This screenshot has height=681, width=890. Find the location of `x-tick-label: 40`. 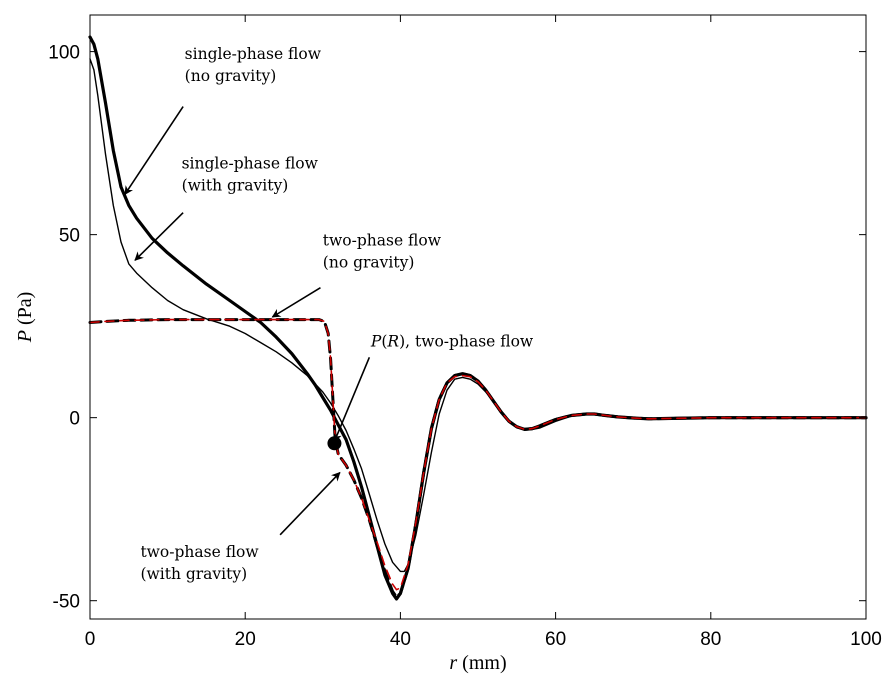

x-tick-label: 40 is located at coordinates (400, 639).